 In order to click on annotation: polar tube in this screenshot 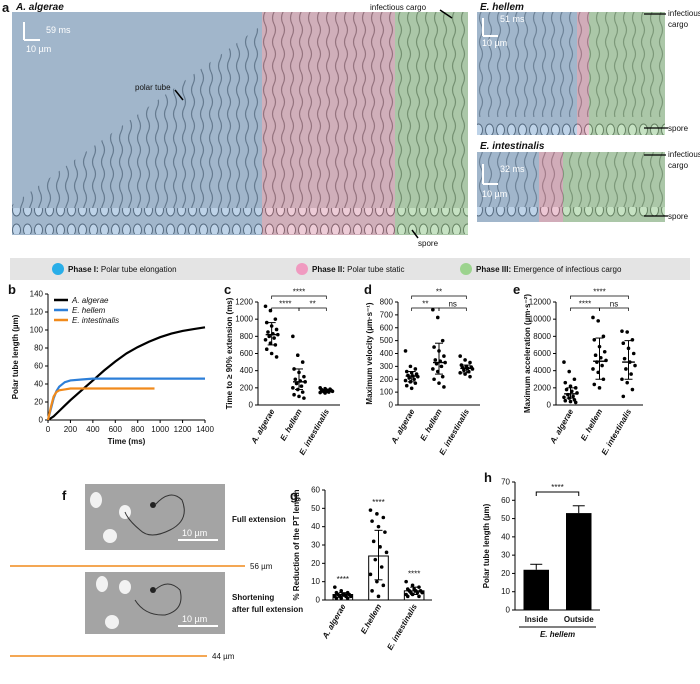, I will do `click(153, 87)`.